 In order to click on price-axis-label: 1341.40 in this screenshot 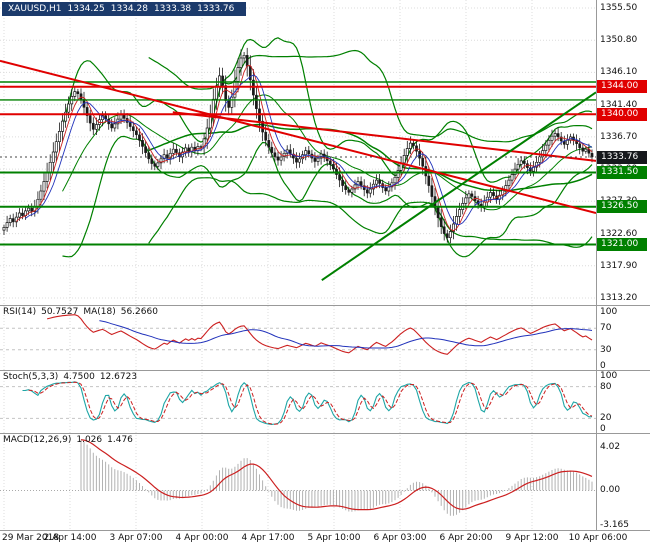, I will do `click(619, 105)`.